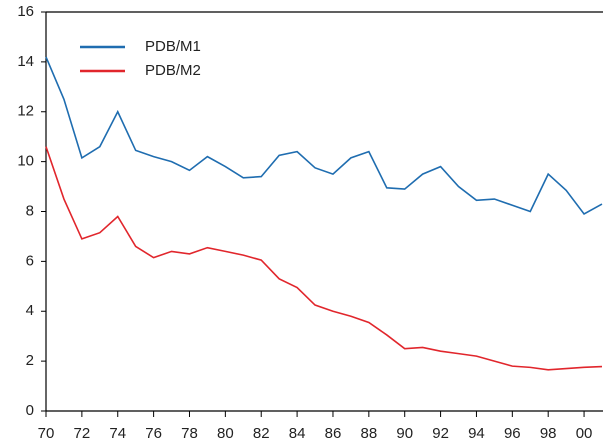 The height and width of the screenshot is (446, 603). I want to click on x-tick-label: 70, so click(46, 433).